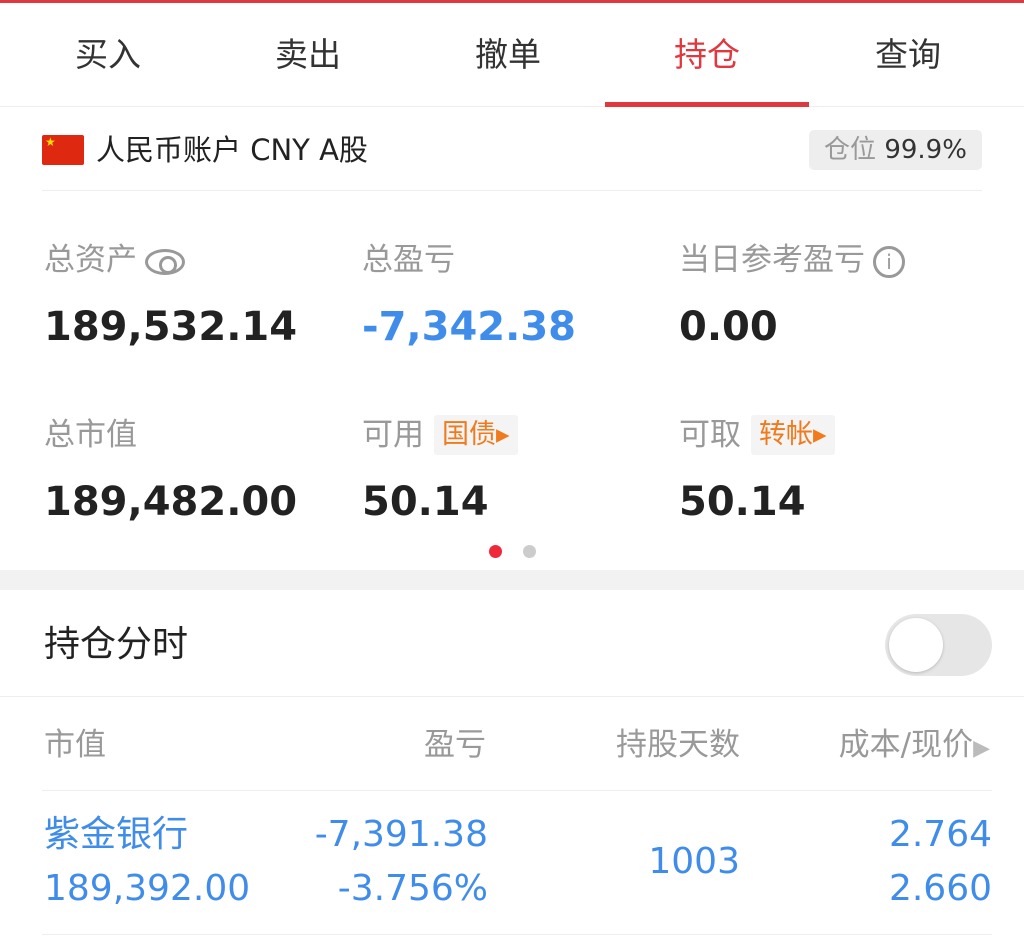  I want to click on tab-bar: 买入 卖出 撤单 持仓 查询, so click(512, 55).